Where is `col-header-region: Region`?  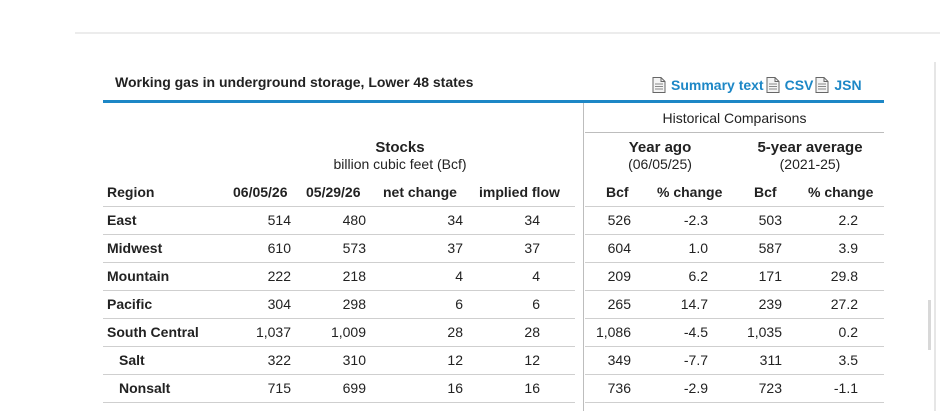 col-header-region: Region is located at coordinates (131, 192).